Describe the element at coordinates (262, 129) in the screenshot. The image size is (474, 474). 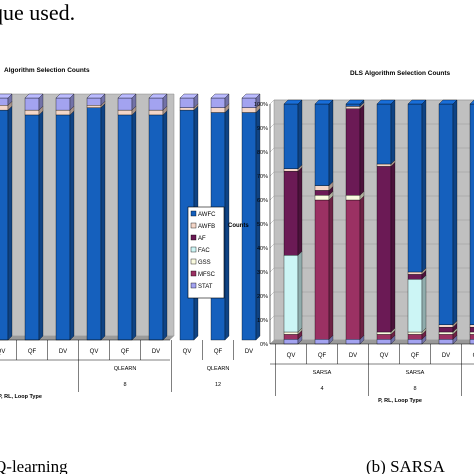
I see `y-tick-label: 90%` at that location.